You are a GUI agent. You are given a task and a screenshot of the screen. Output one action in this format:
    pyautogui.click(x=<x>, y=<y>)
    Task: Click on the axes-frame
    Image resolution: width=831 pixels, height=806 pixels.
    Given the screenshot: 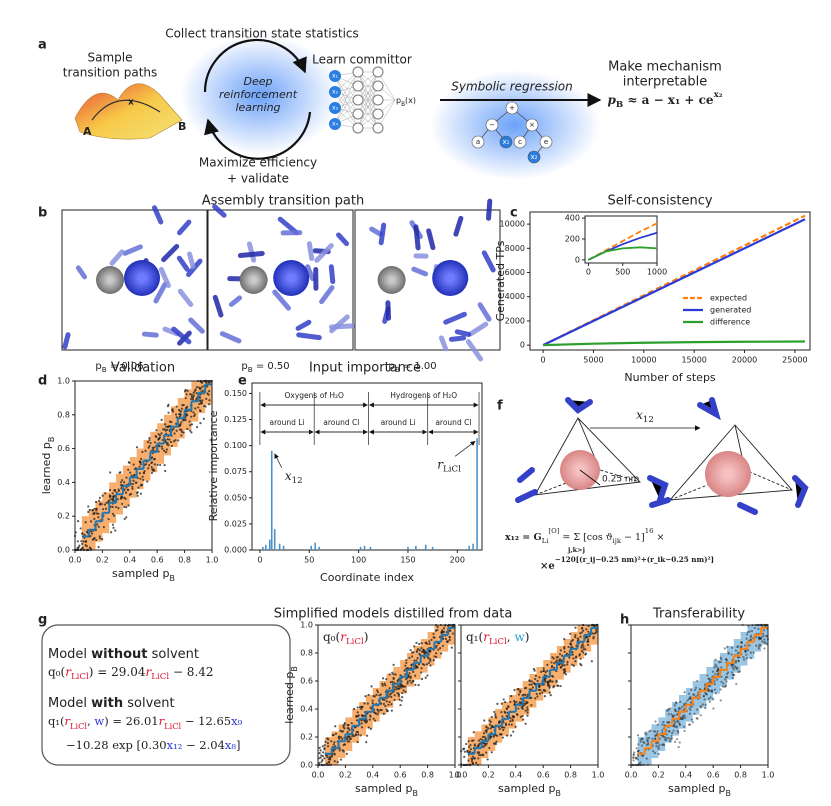 What is the action you would take?
    pyautogui.click(x=367, y=466)
    